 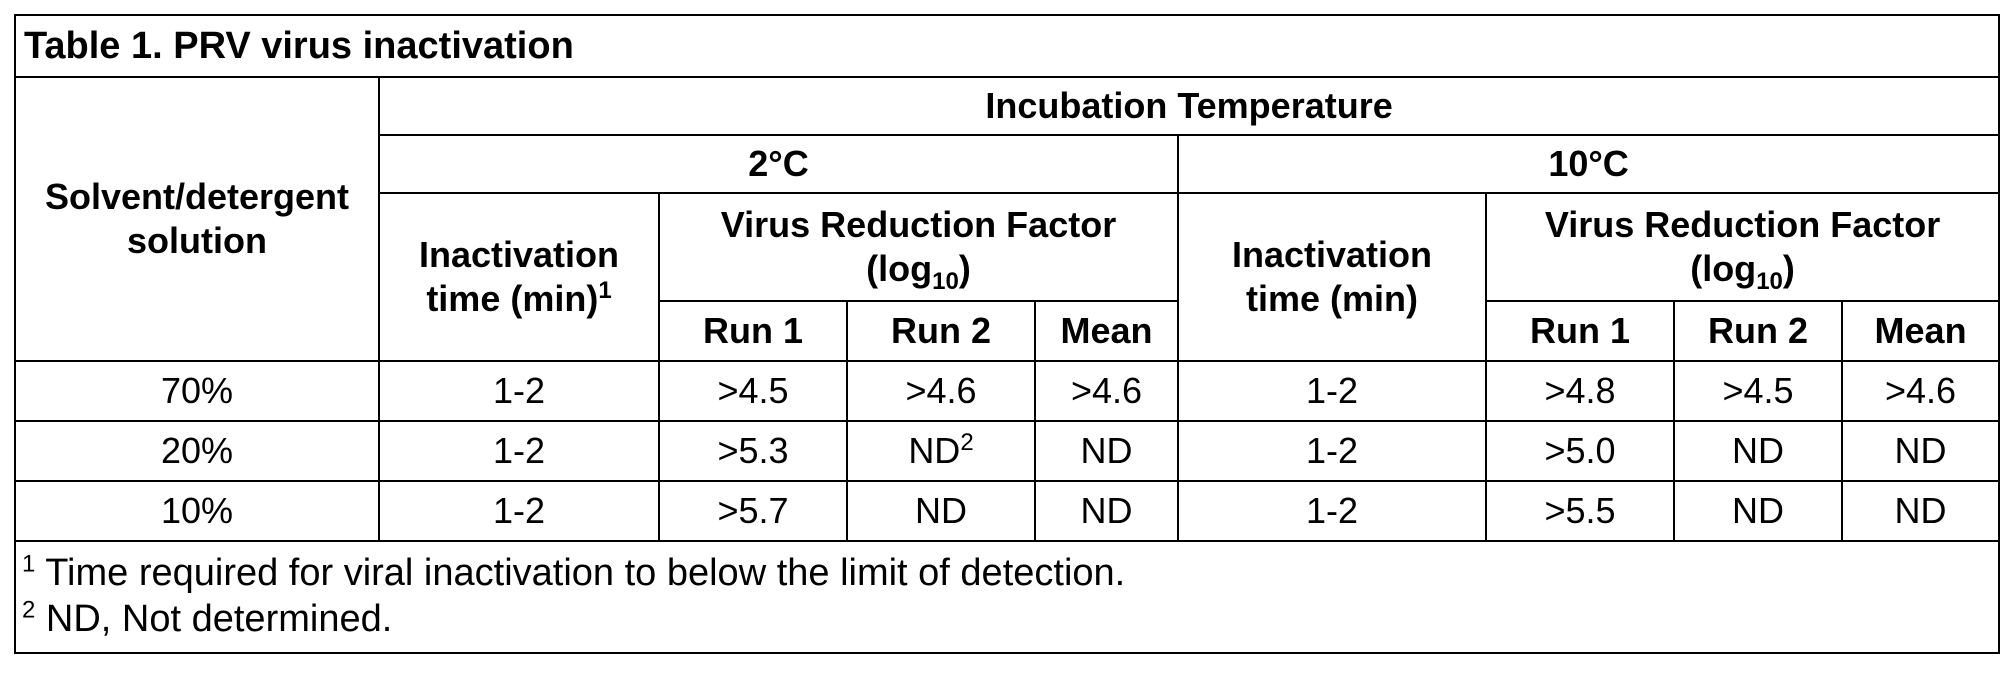 What do you see at coordinates (1580, 331) in the screenshot?
I see `header-run1-10c: Run 1` at bounding box center [1580, 331].